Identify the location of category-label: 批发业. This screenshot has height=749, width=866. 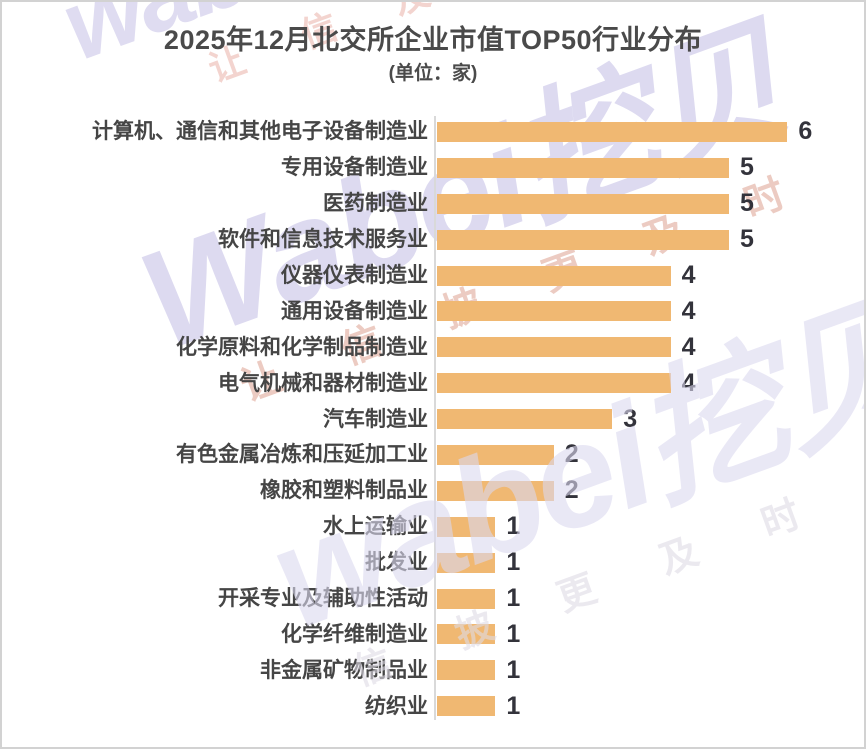
(396, 563).